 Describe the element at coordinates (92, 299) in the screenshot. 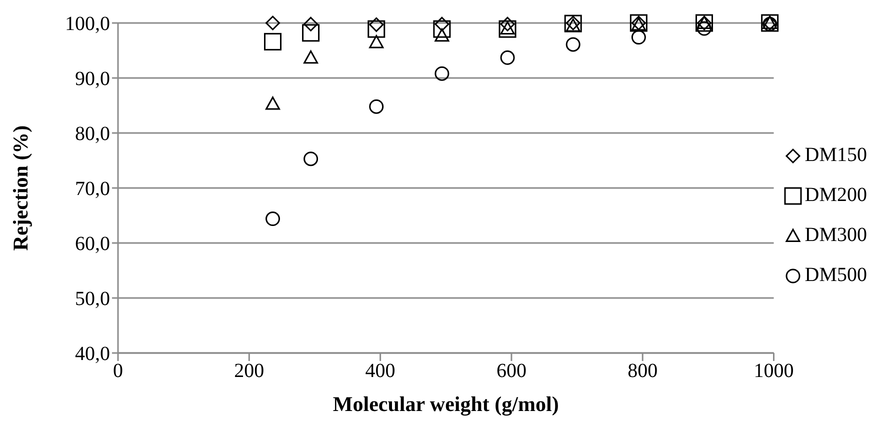

I see `y-tick-label: 50,0` at that location.